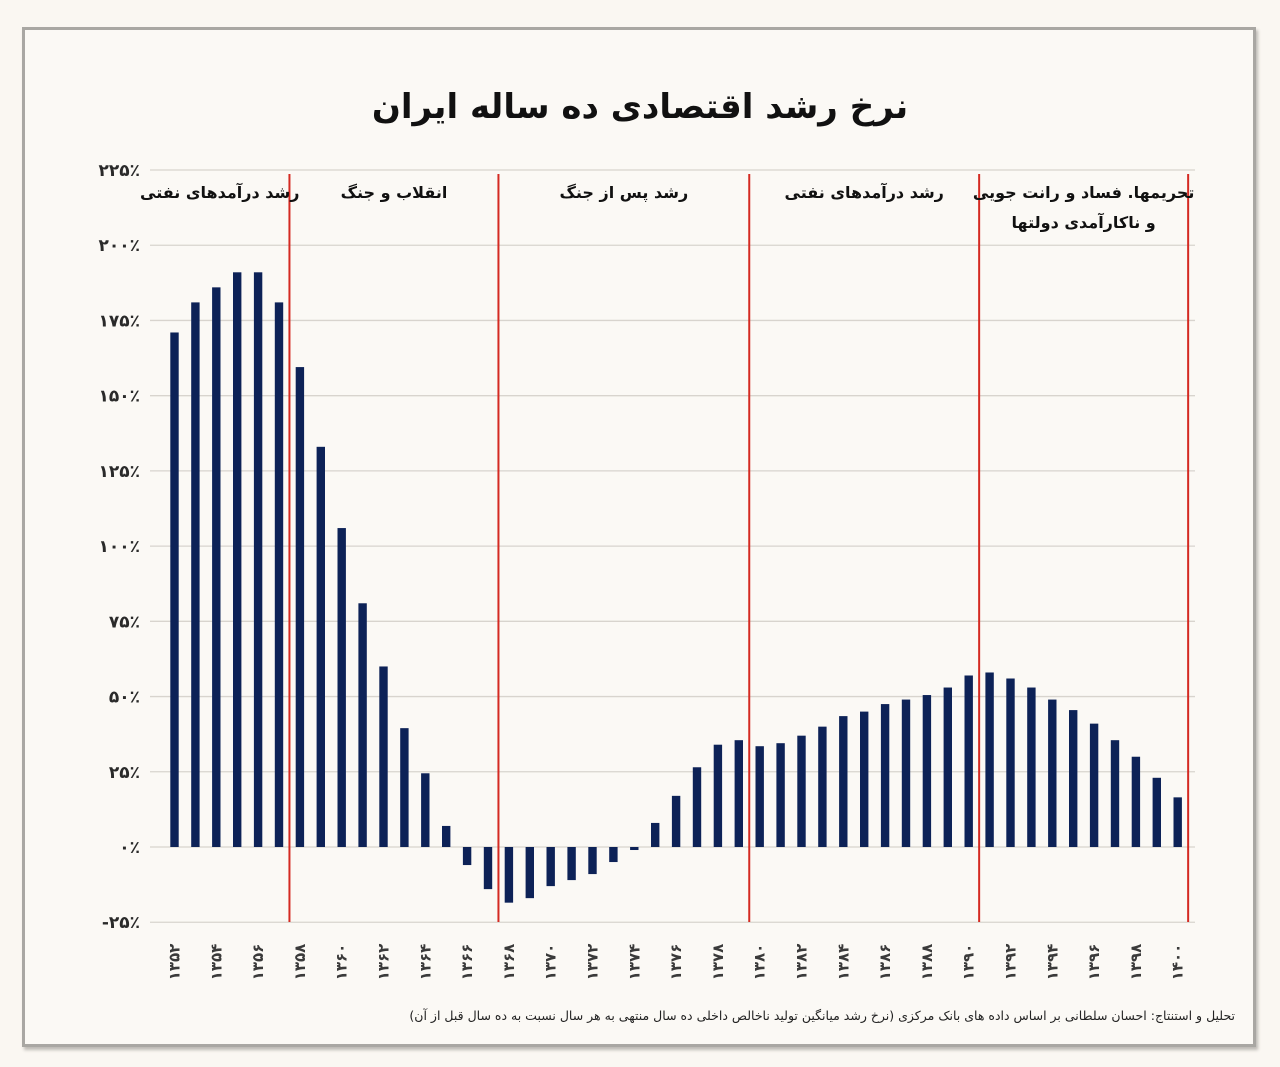 This screenshot has height=1067, width=1280. What do you see at coordinates (1011, 962) in the screenshot?
I see `x-tick-label: ۱۳۹۲` at bounding box center [1011, 962].